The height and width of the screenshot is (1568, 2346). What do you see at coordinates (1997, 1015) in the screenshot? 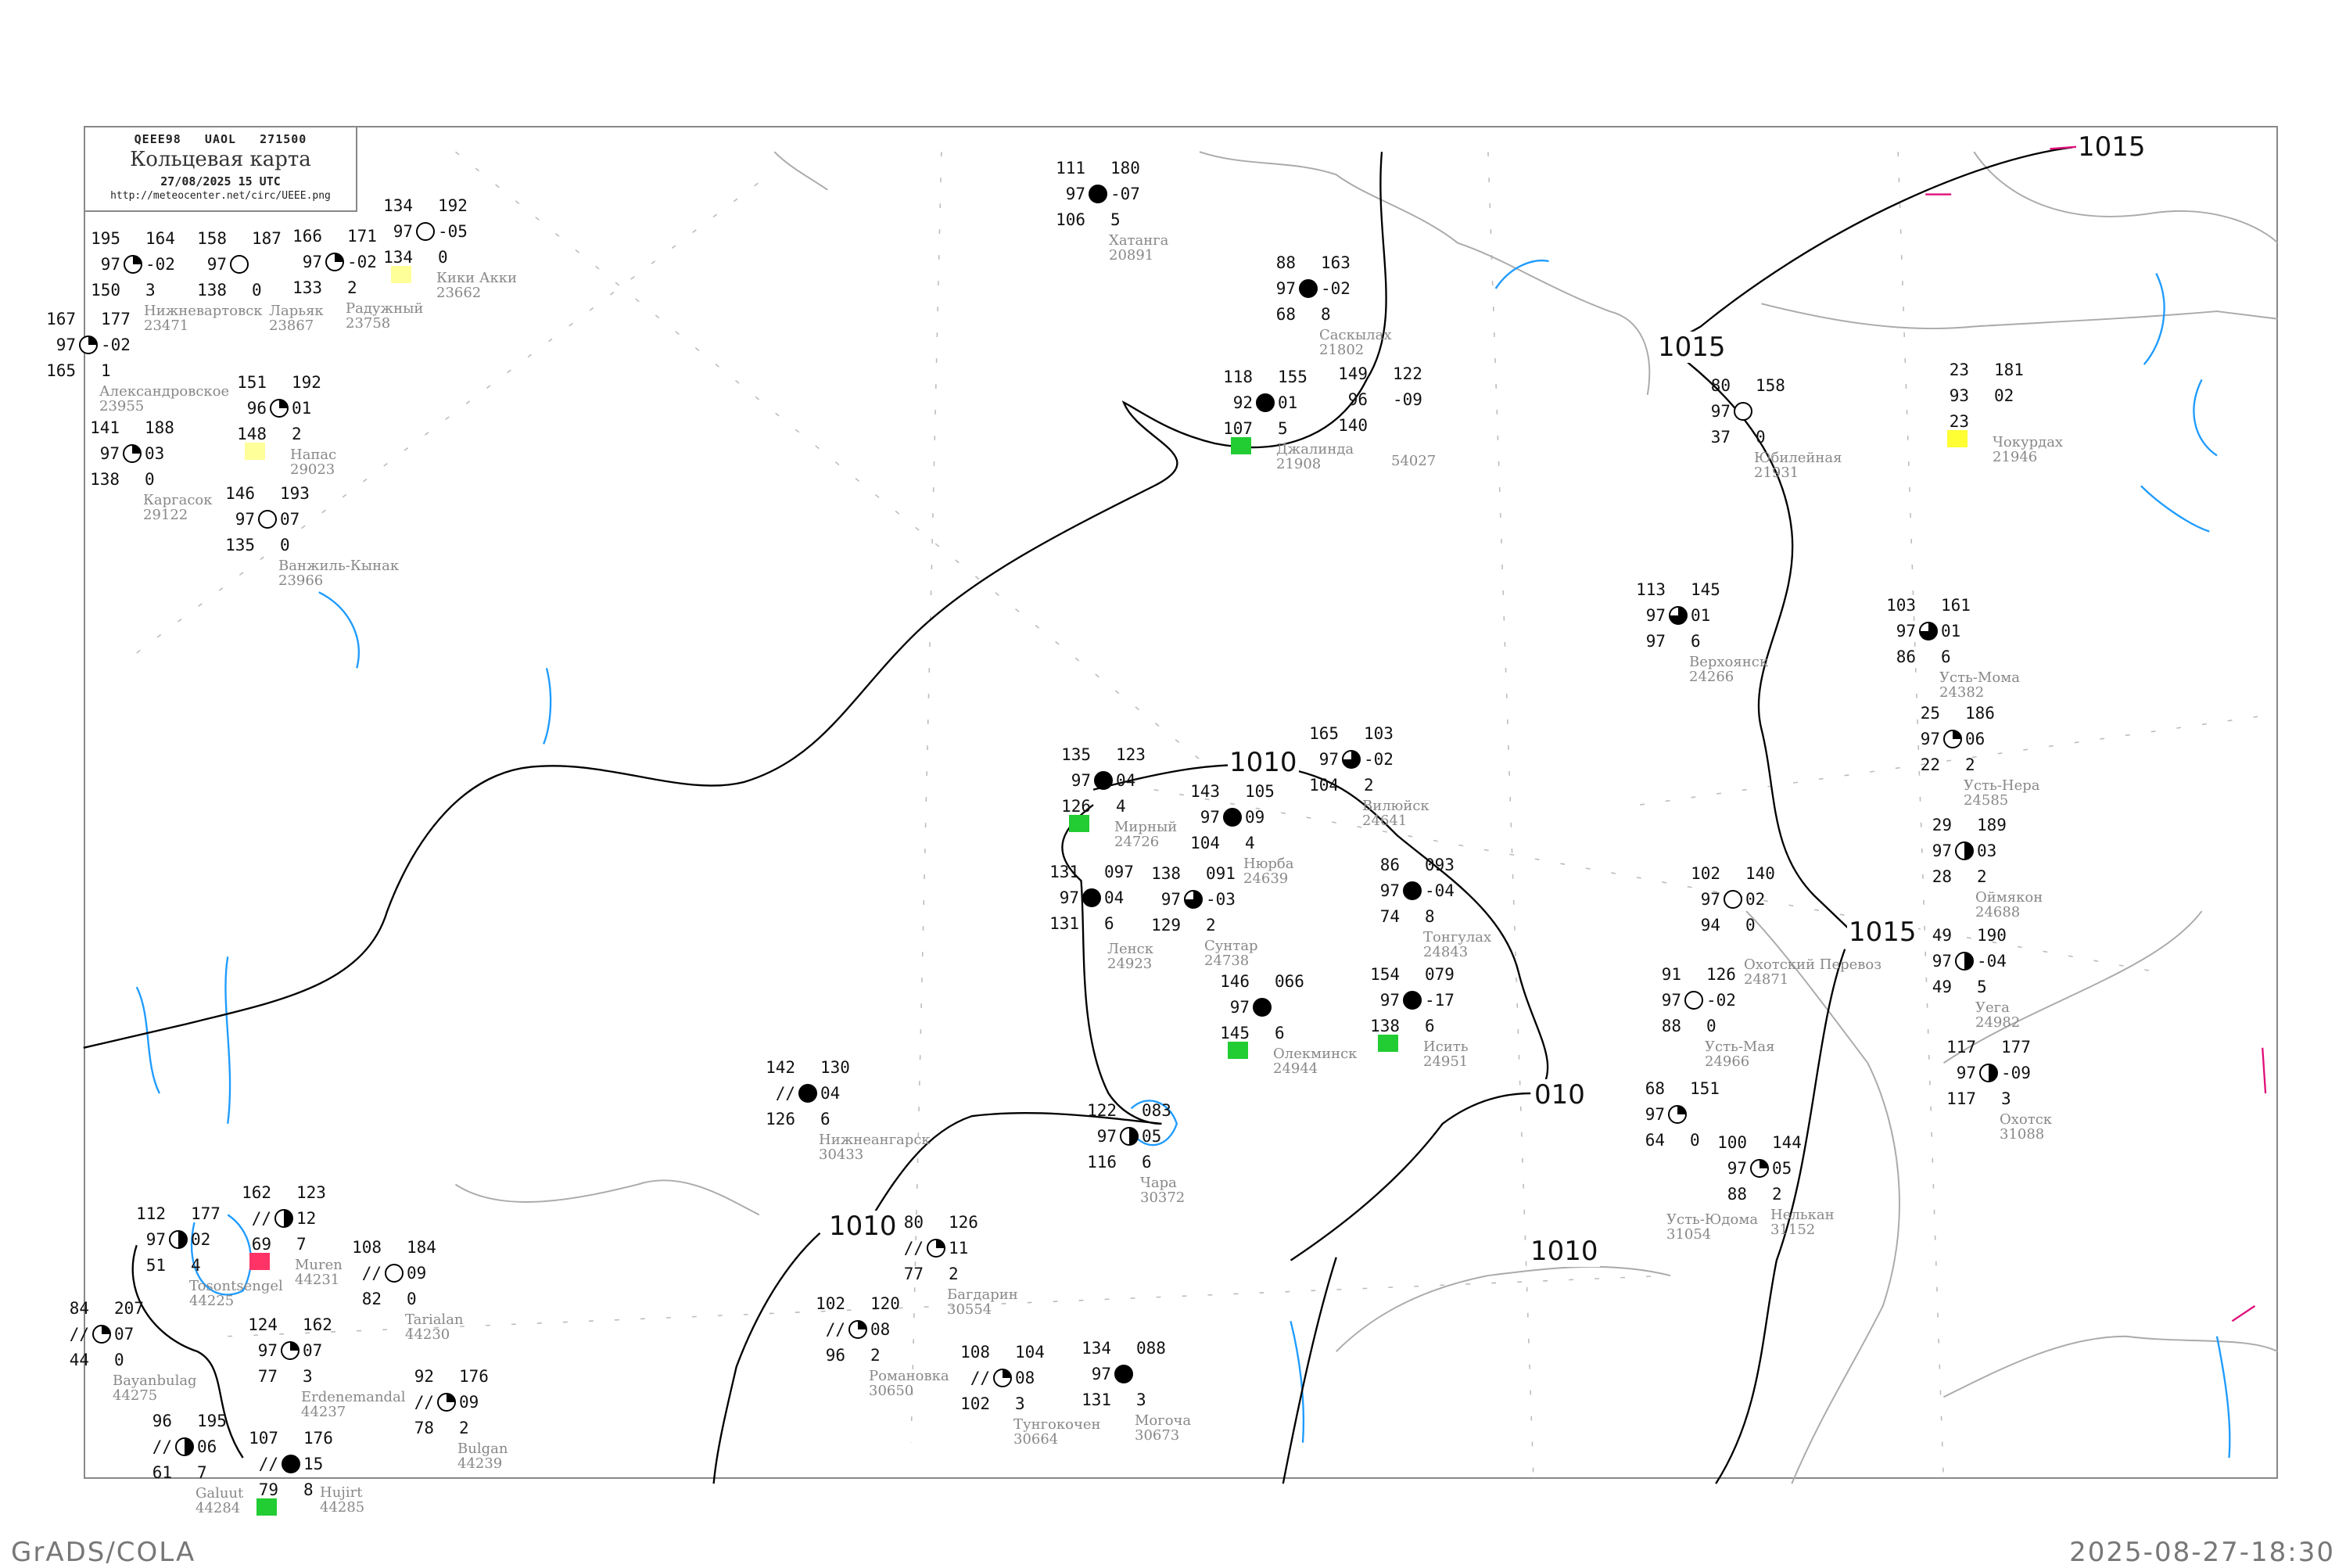
I see `station-label: Уега 24982` at bounding box center [1997, 1015].